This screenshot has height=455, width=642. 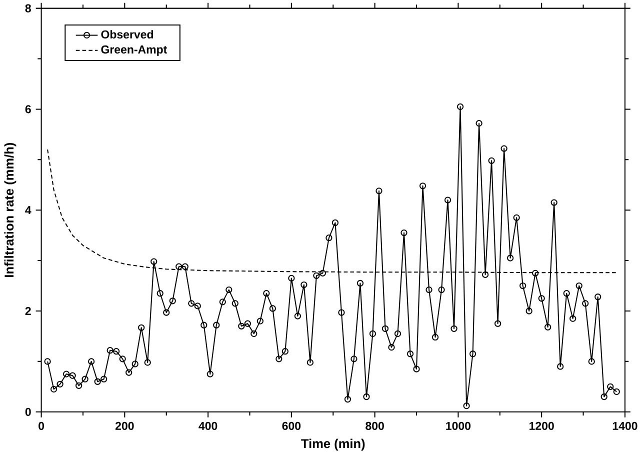 I want to click on x-tick-label: 800, so click(x=375, y=426).